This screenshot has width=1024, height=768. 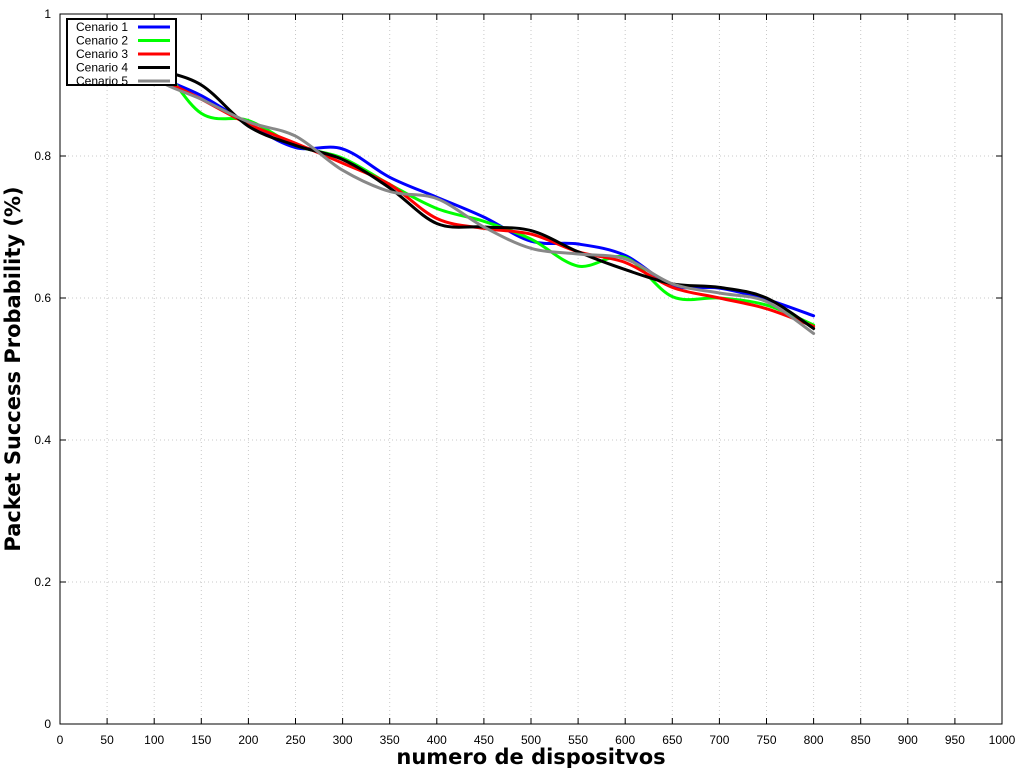 I want to click on x-tick-label: 750, so click(x=766, y=740).